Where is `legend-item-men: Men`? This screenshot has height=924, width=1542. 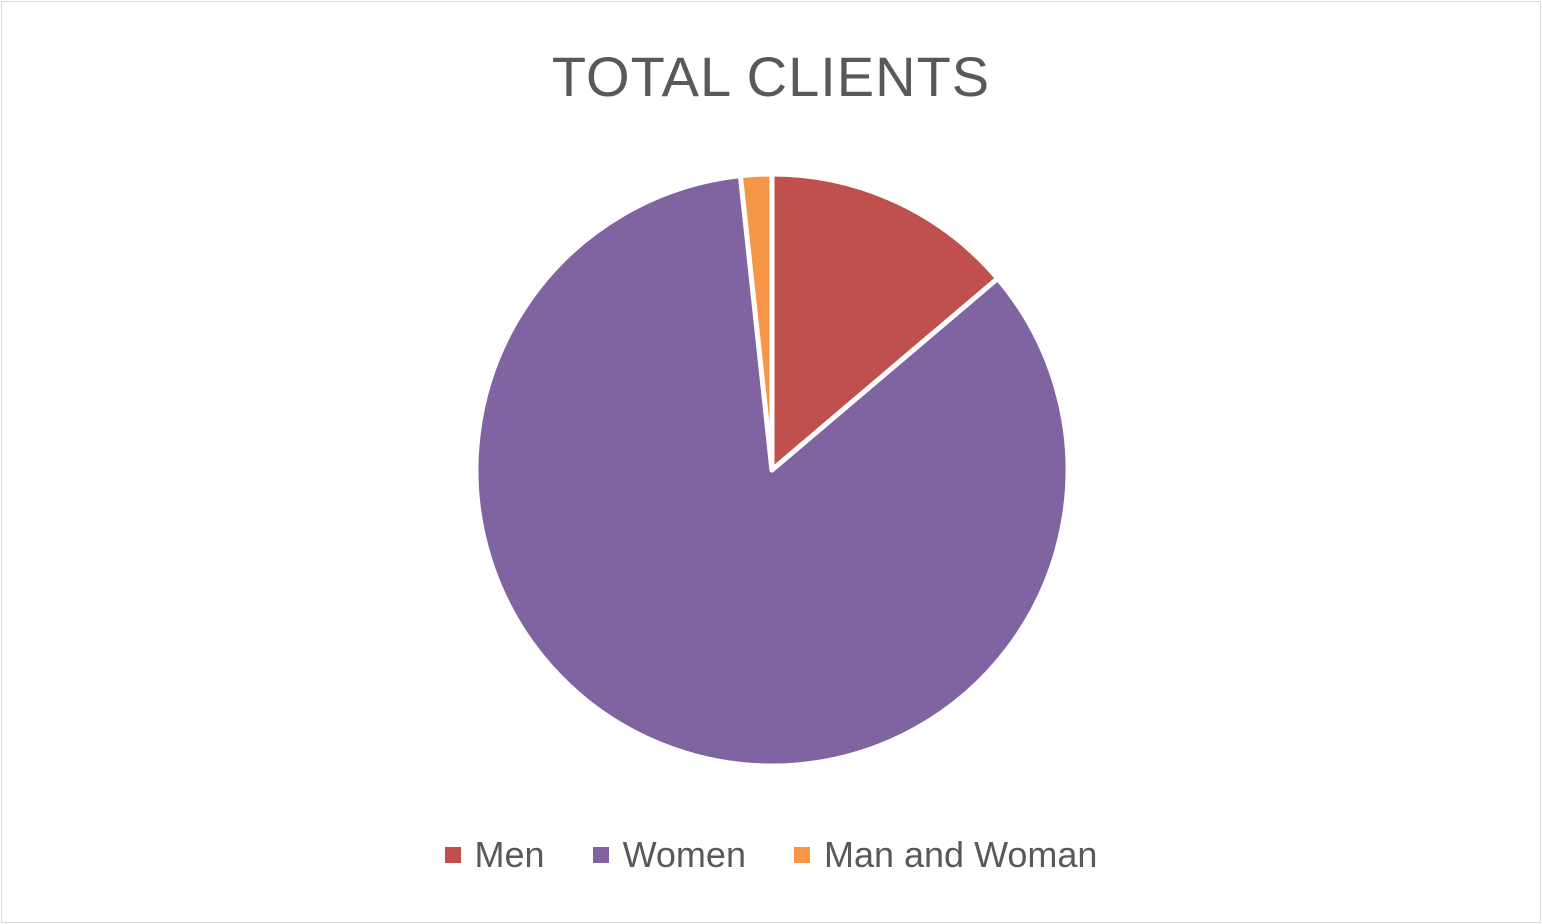 legend-item-men: Men is located at coordinates (494, 855).